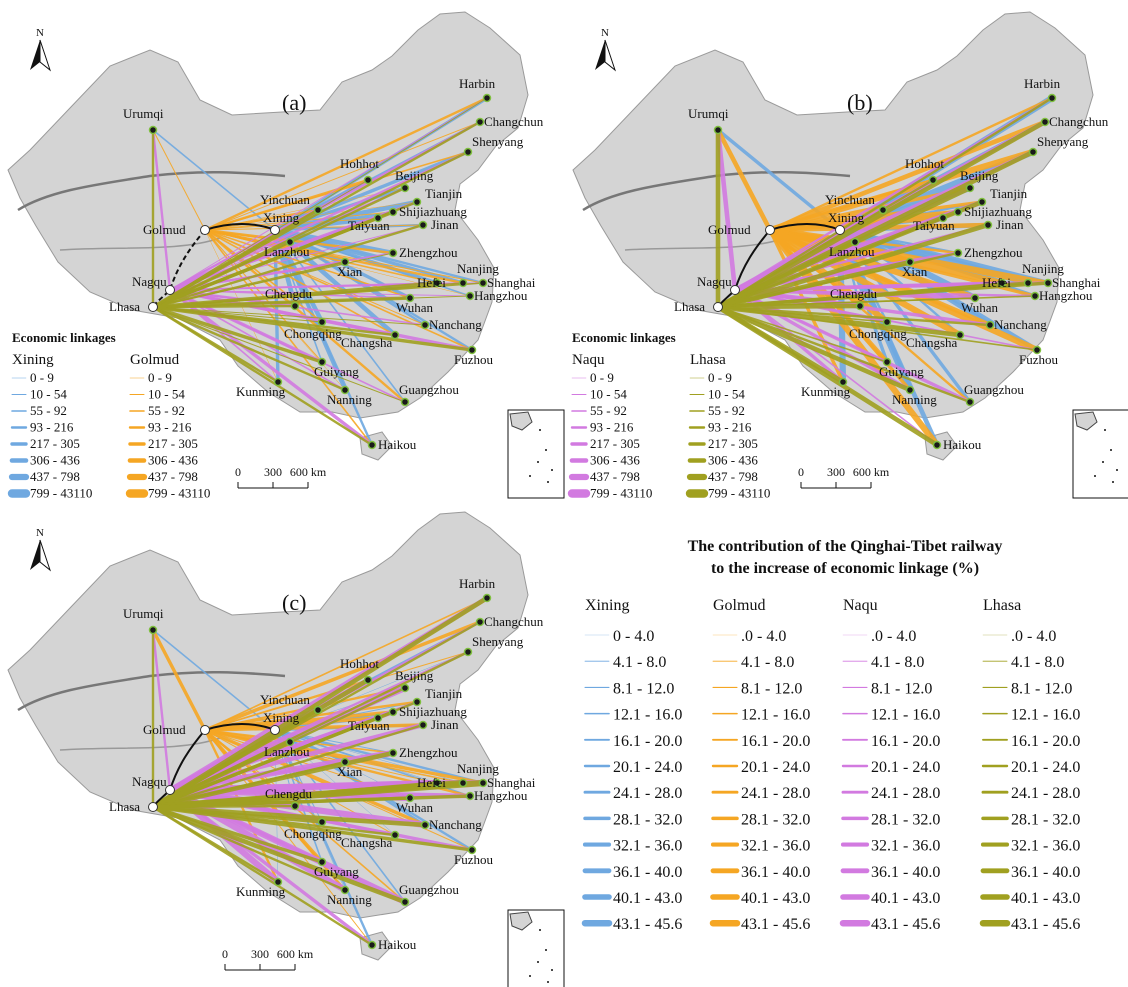 This screenshot has width=1128, height=987. I want to click on city-label: Kunming, so click(261, 891).